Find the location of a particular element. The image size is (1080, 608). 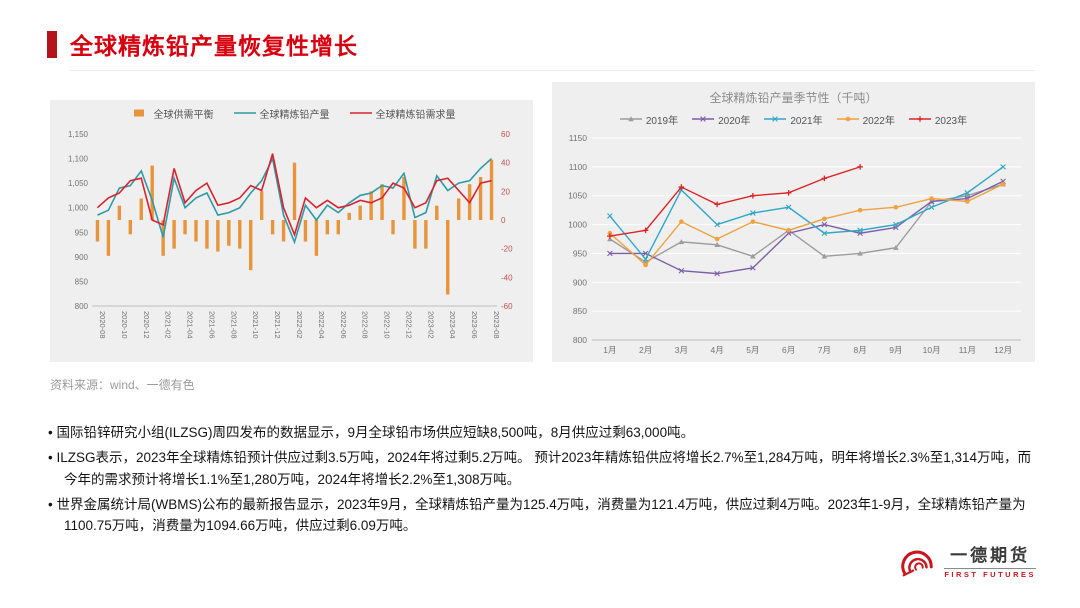

x-axis-label: 2022-02 is located at coordinates (299, 325).